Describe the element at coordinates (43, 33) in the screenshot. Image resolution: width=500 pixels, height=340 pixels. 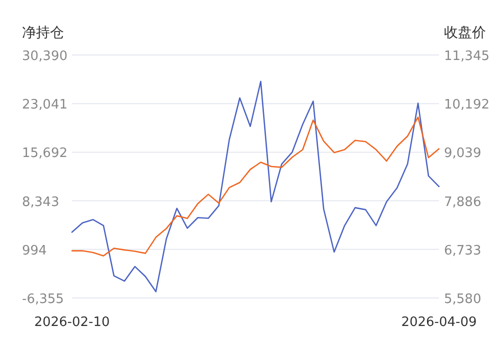
I see `y-axis-title: 净持仓` at that location.